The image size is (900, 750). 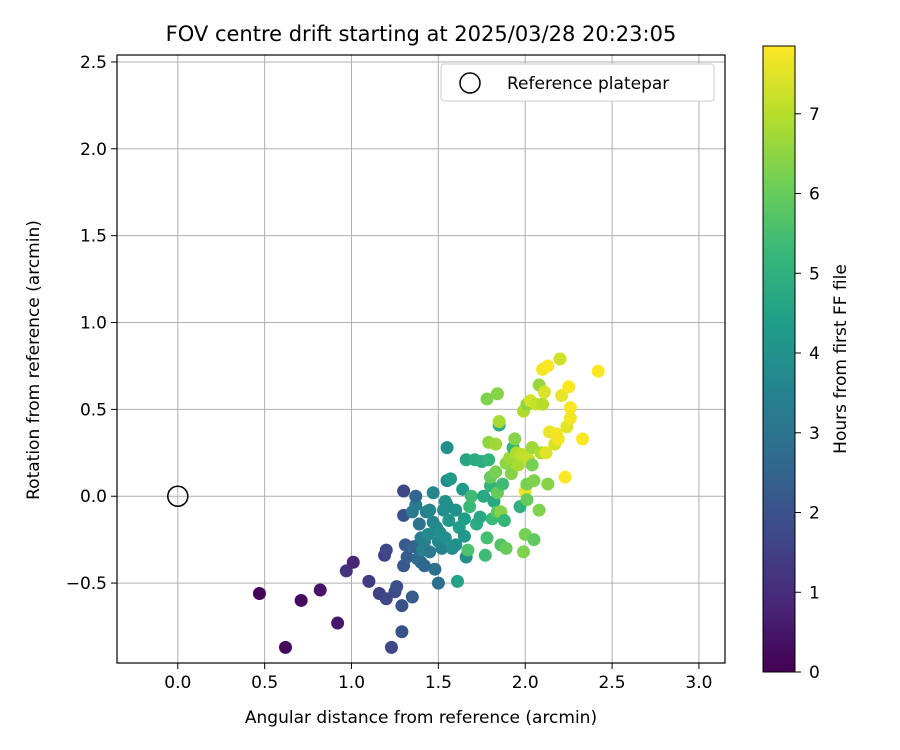 I want to click on y-tick-label: 2.5, so click(x=93, y=63).